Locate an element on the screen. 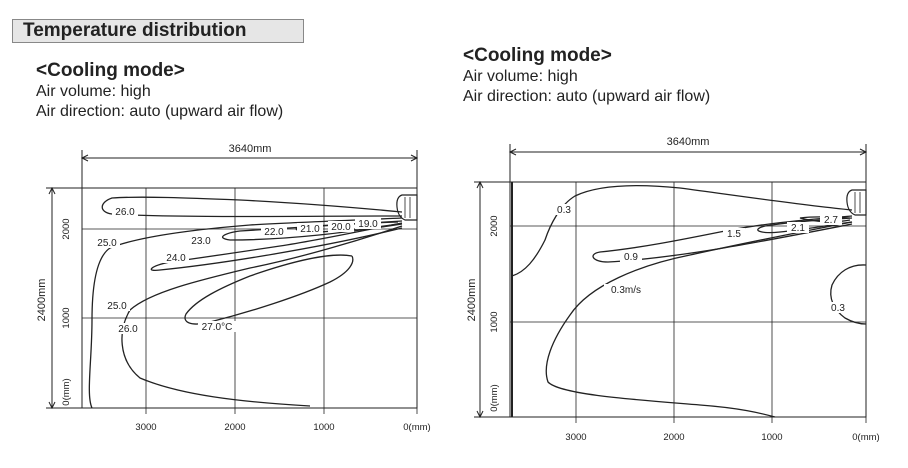  right-contour-label-0-3-top: 0.3 is located at coordinates (564, 210).